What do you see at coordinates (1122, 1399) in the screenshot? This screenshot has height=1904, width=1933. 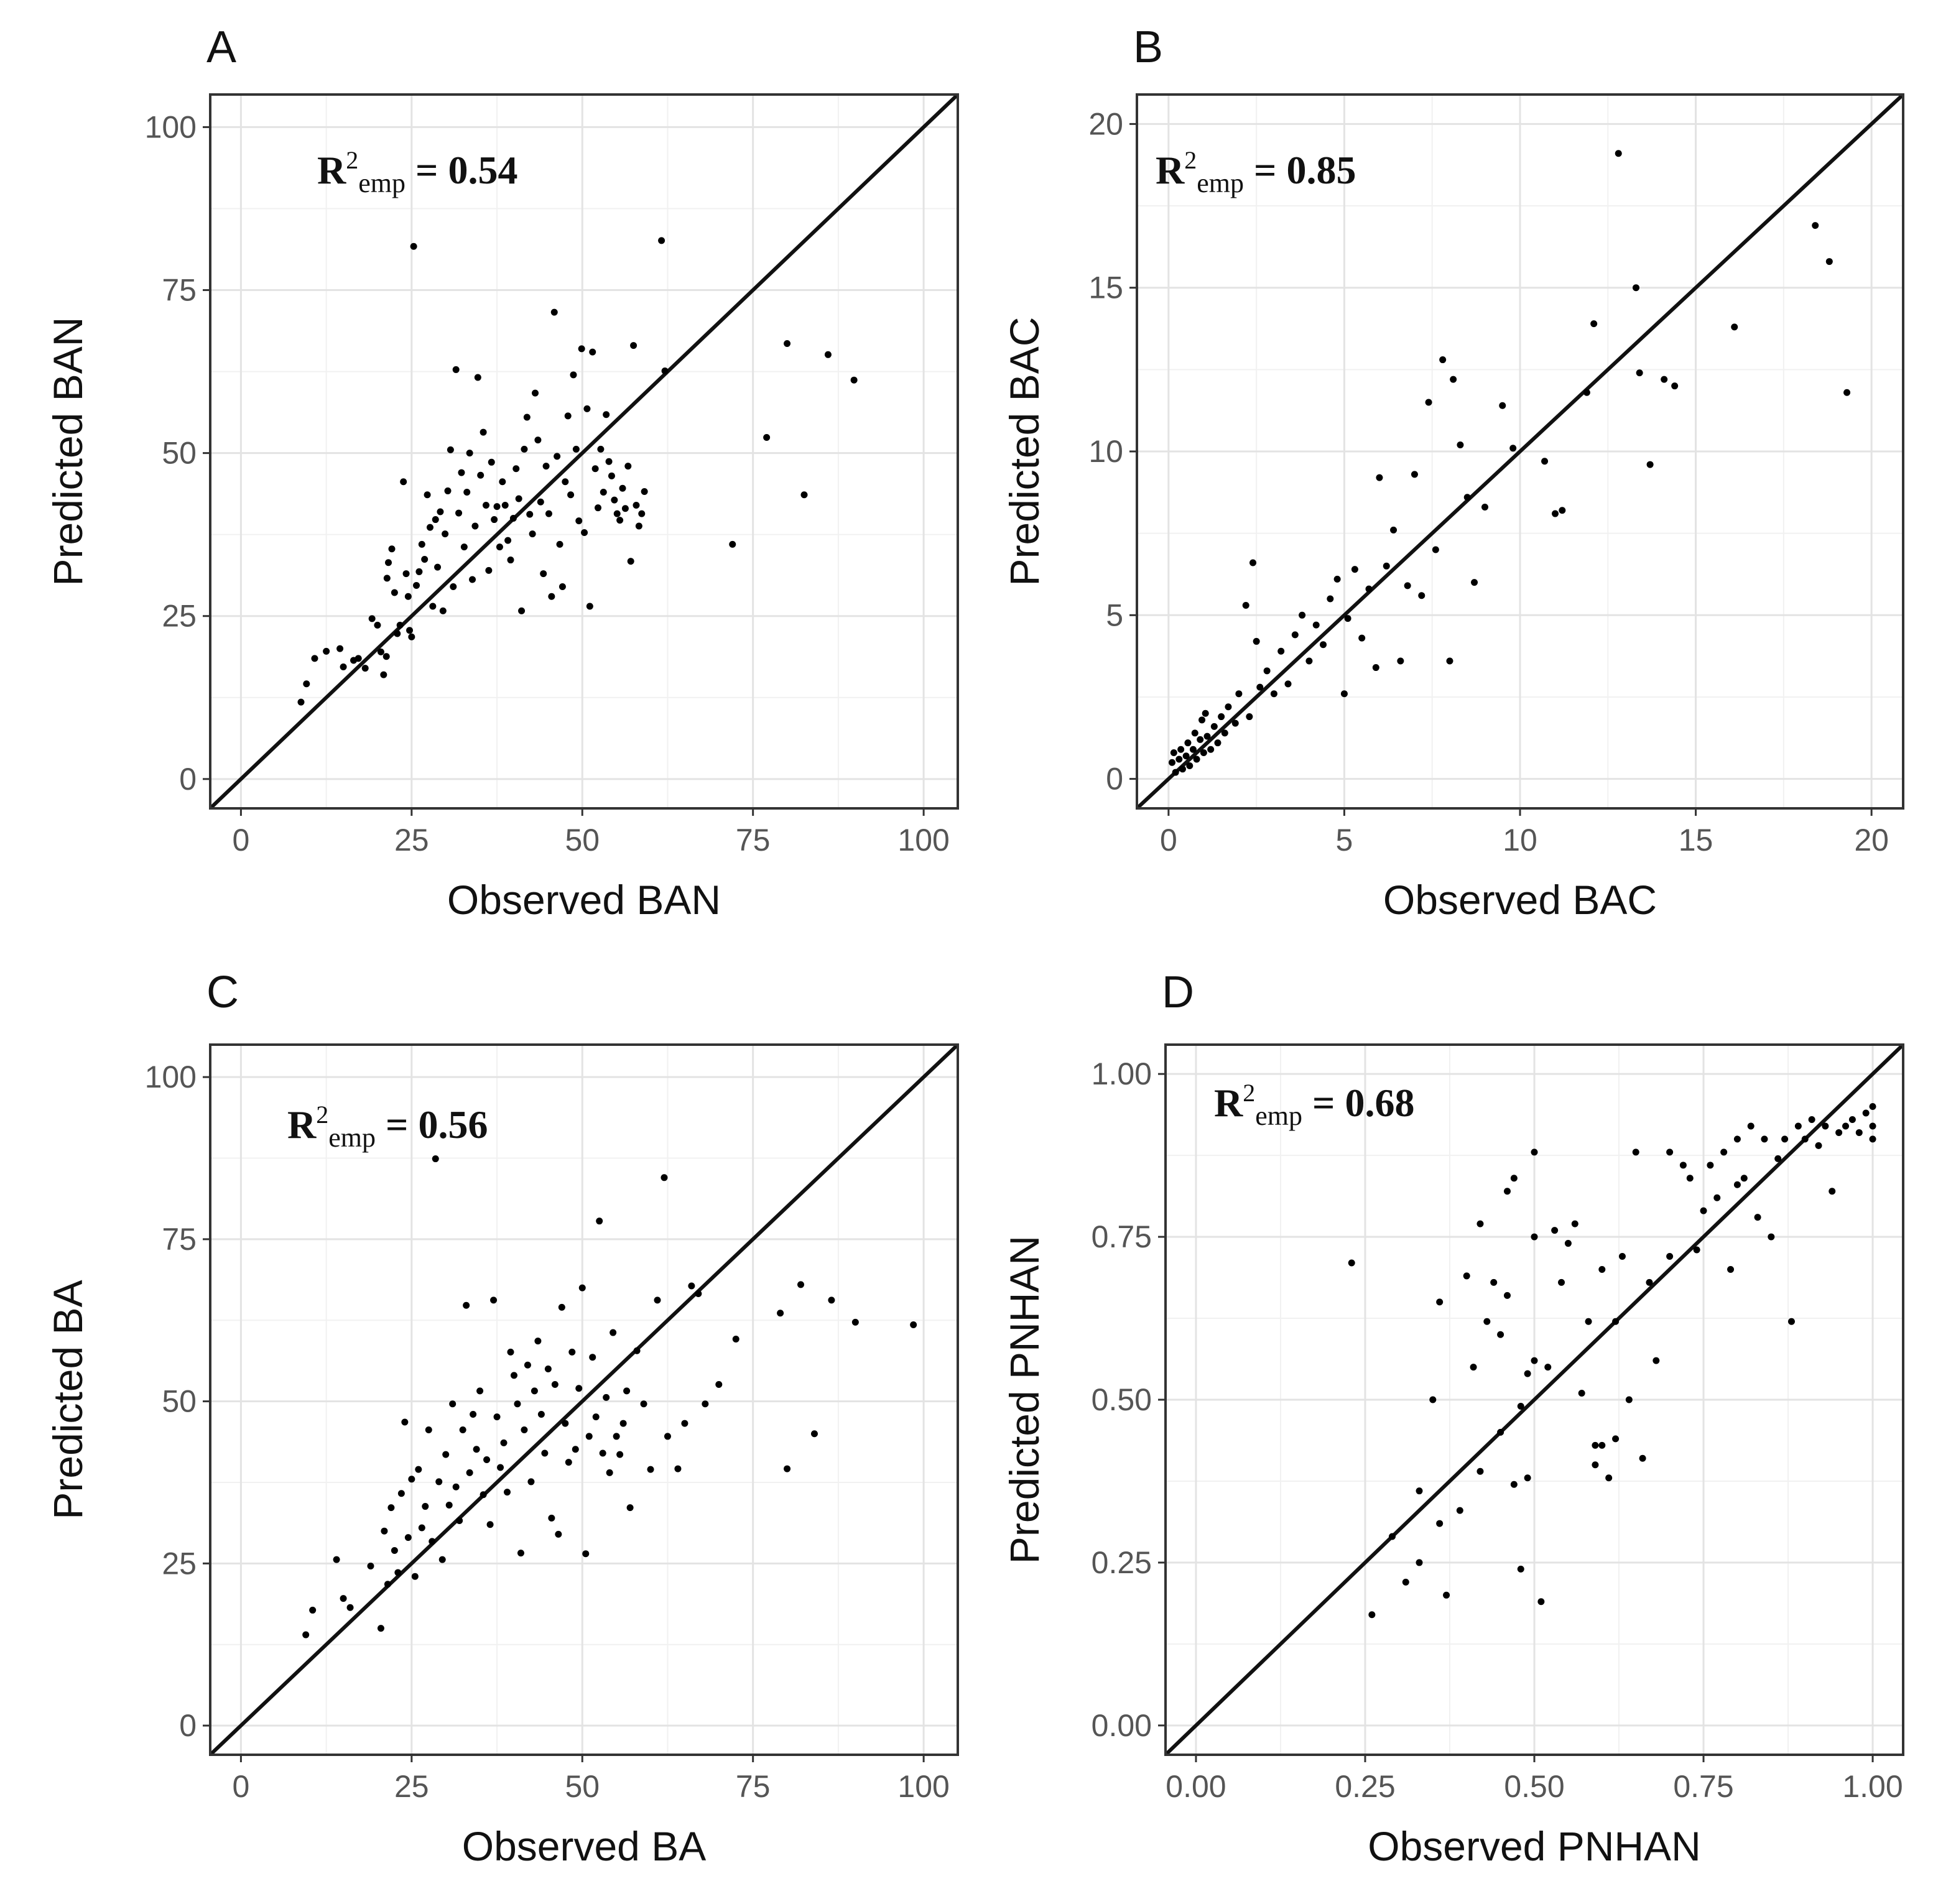 I see `y-tick-label: 0.50` at bounding box center [1122, 1399].